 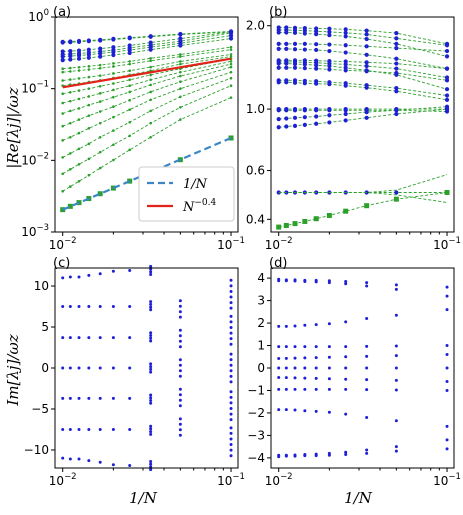 I want to click on y-tick-label-b: 2.0, so click(x=255, y=26).